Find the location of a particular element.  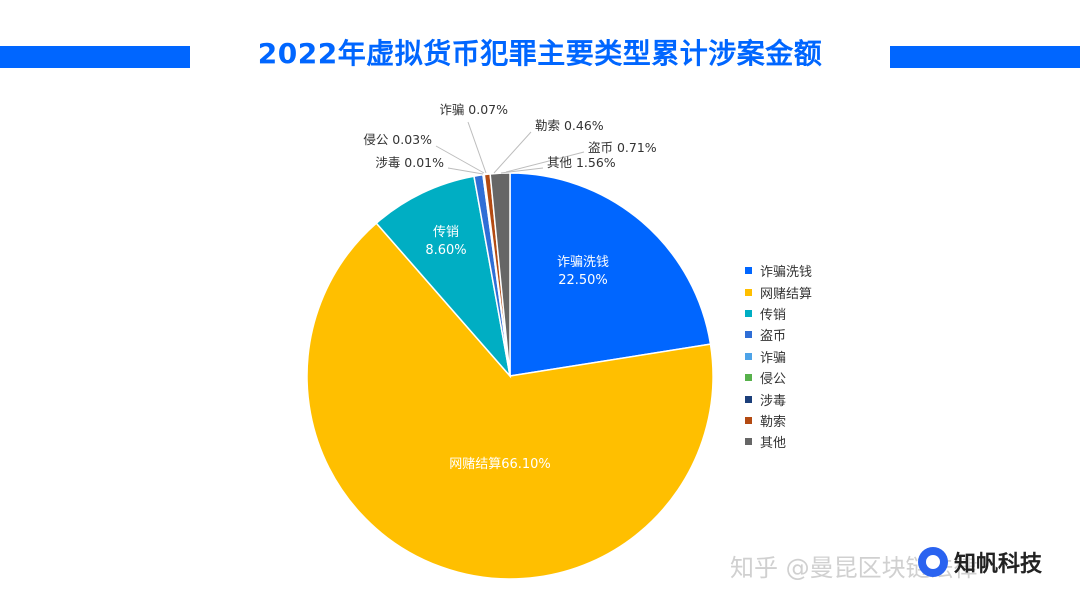

legend-label: 诈骗洗钱 is located at coordinates (786, 273).